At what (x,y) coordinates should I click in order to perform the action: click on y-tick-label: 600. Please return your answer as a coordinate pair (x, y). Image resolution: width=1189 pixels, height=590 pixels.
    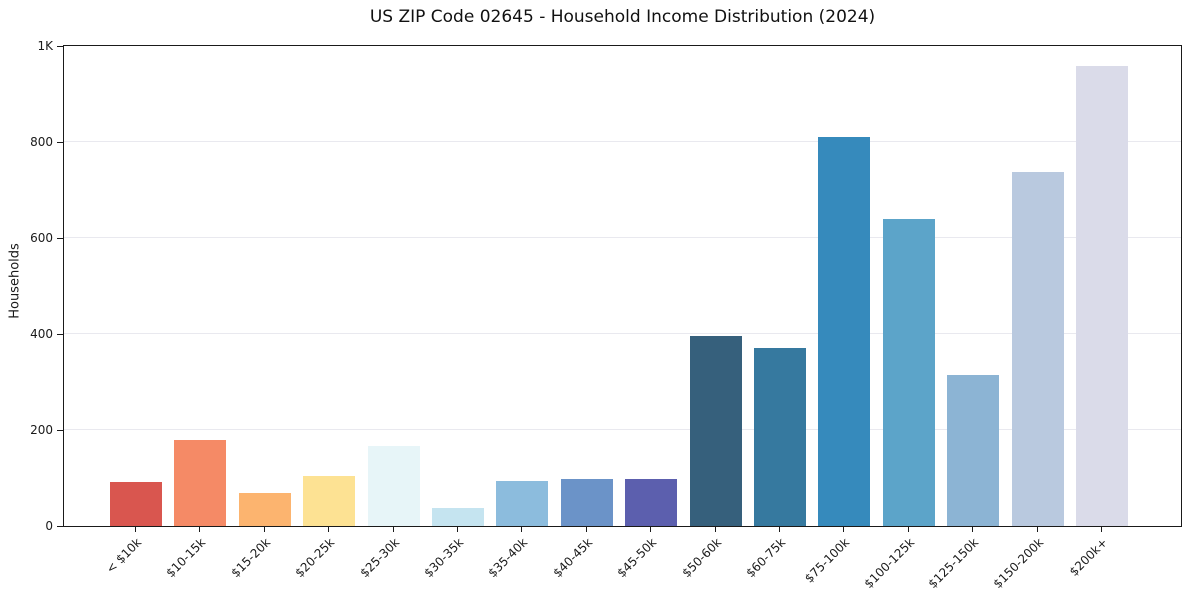
    Looking at the image, I should click on (41, 238).